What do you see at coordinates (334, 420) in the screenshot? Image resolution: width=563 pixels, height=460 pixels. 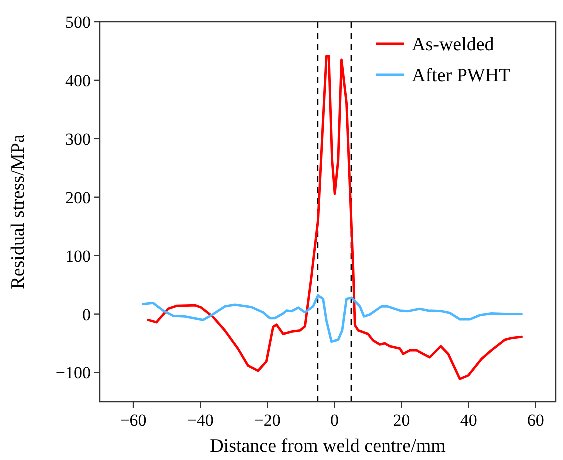 I see `x-tick-label: 0` at bounding box center [334, 420].